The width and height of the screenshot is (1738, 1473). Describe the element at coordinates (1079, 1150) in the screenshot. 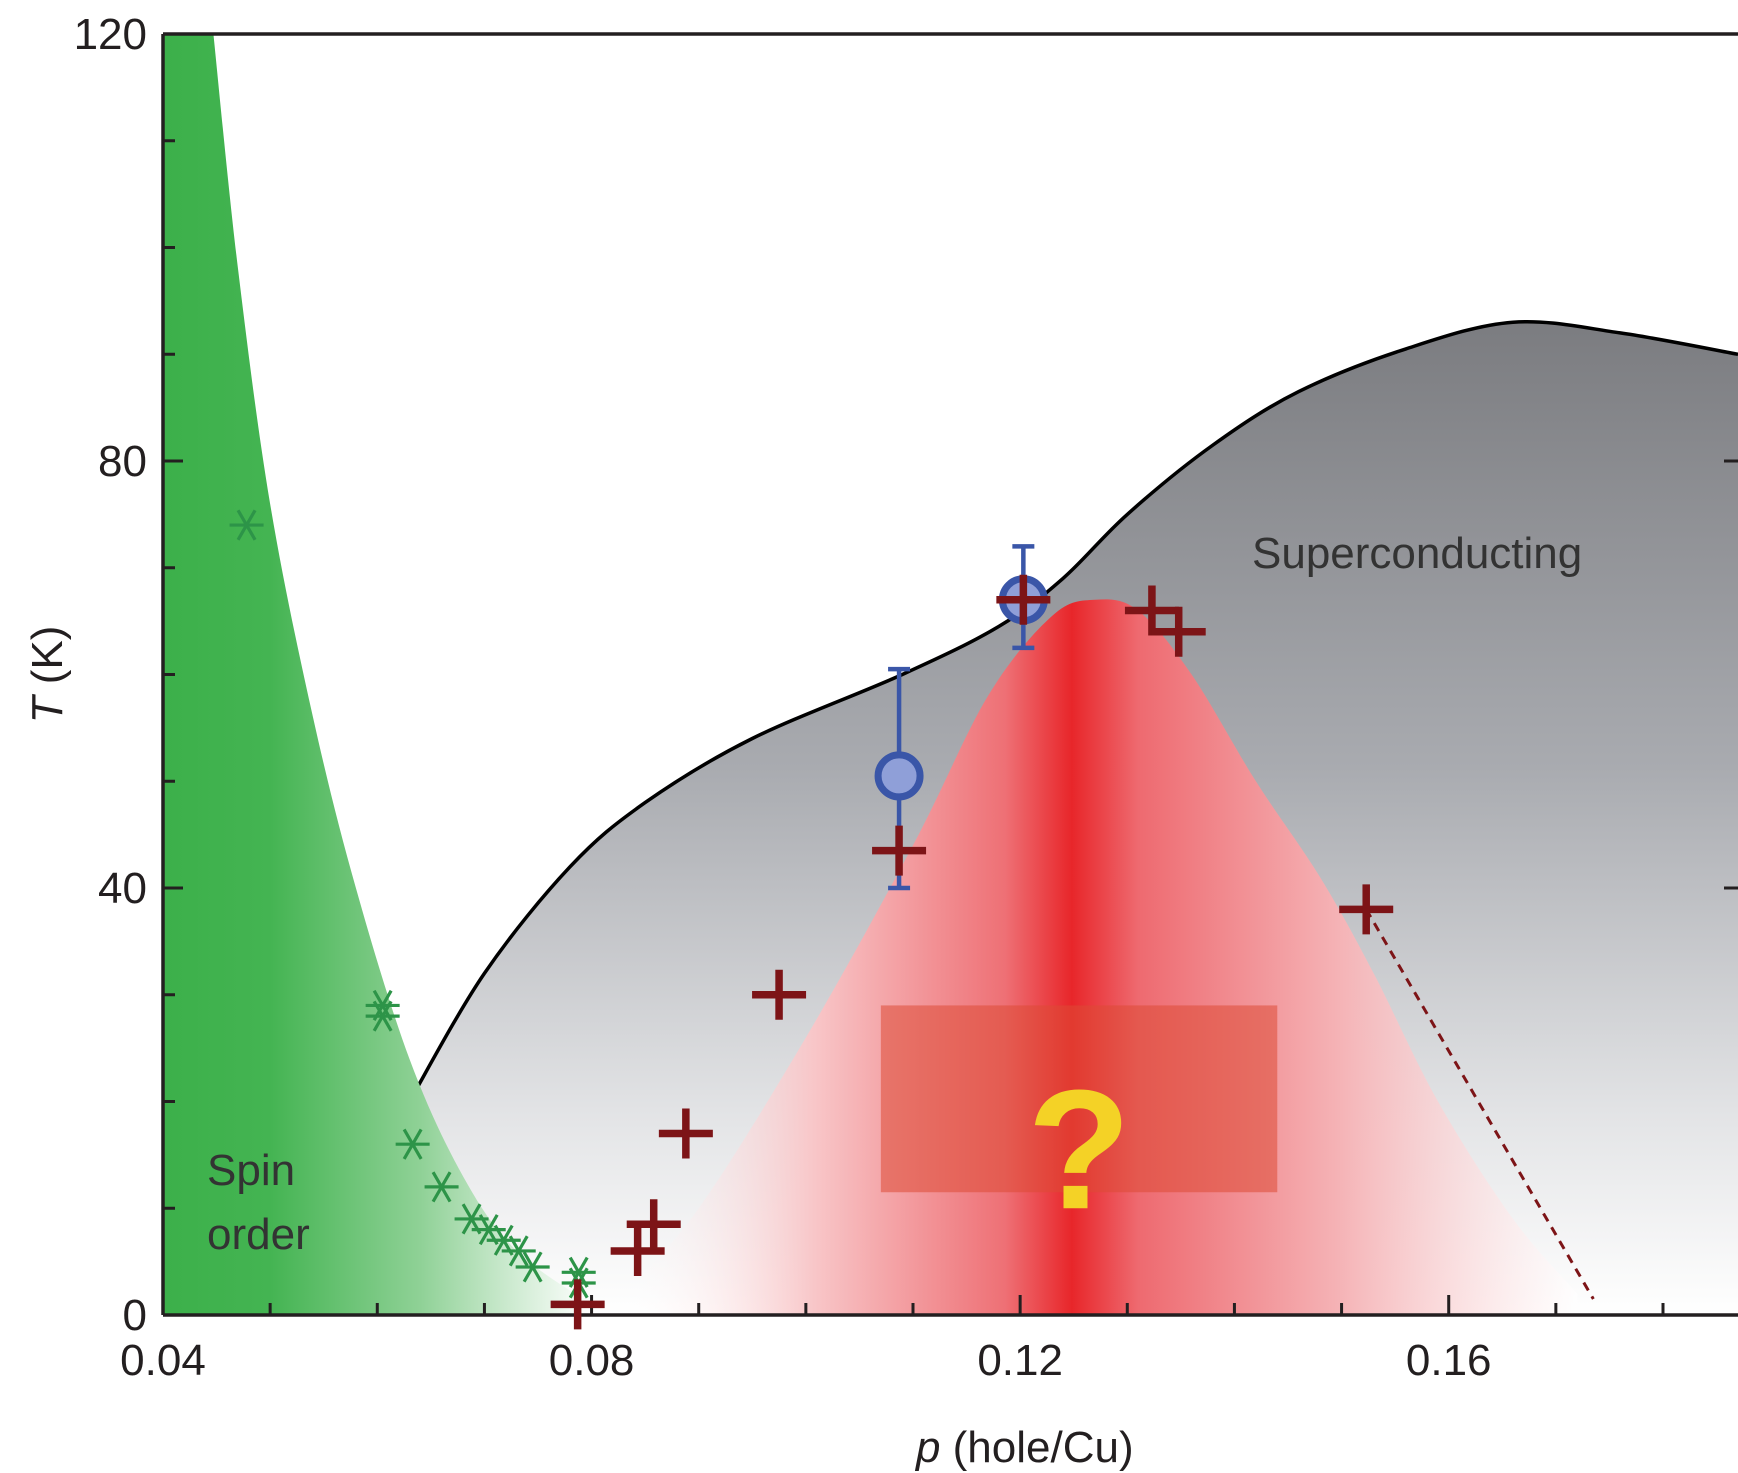

I see `unknown-phase-question-mark: ?` at that location.